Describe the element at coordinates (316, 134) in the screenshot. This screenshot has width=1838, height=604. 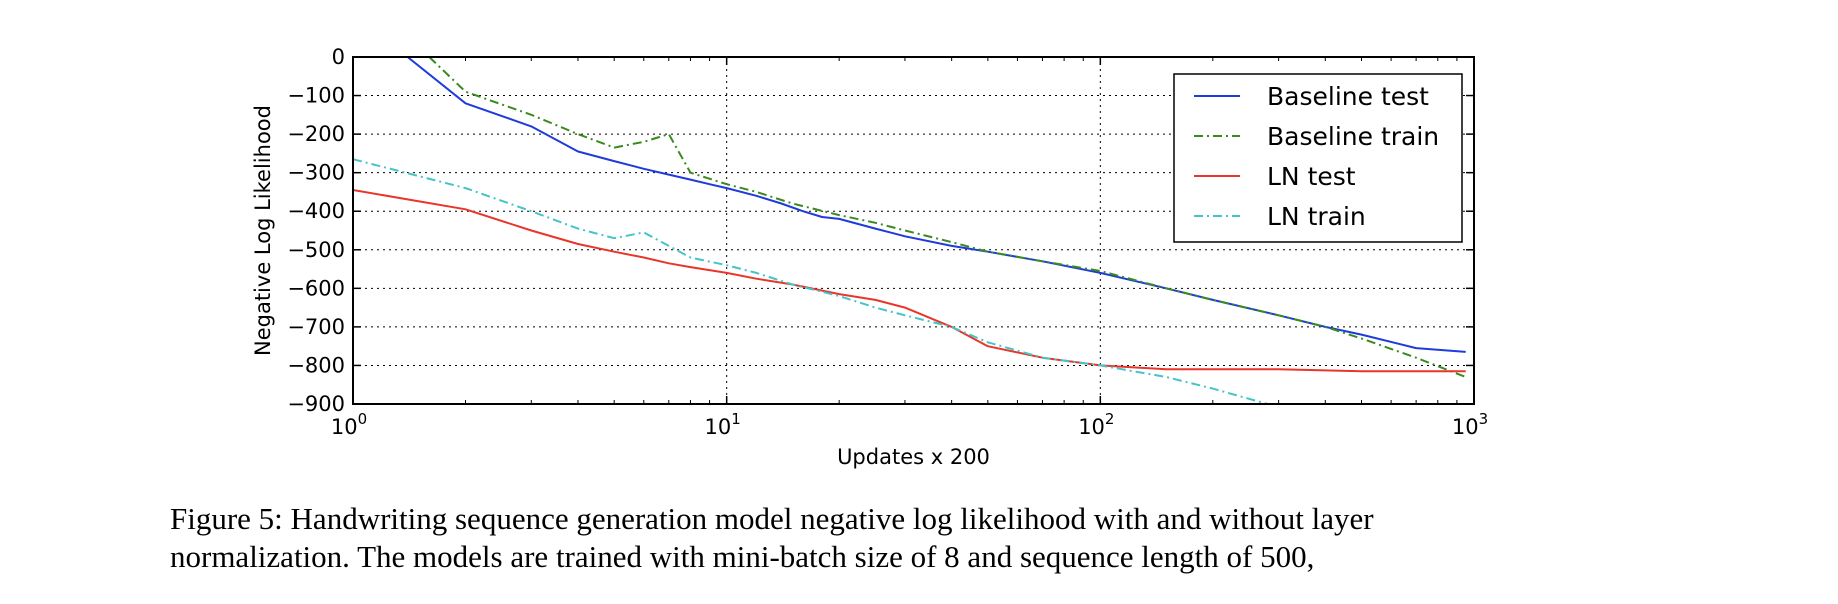
I see `y-tick-label: −200` at that location.